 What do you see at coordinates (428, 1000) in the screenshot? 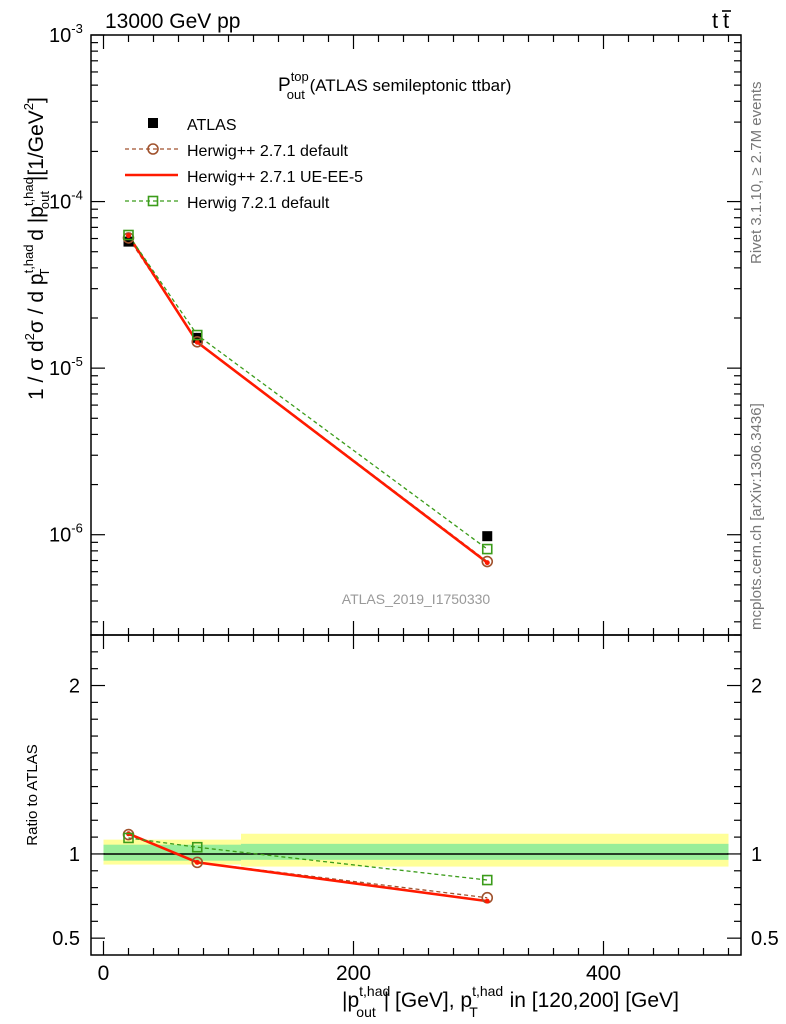
I see `xlabel-b: | [GeV], p` at bounding box center [428, 1000].